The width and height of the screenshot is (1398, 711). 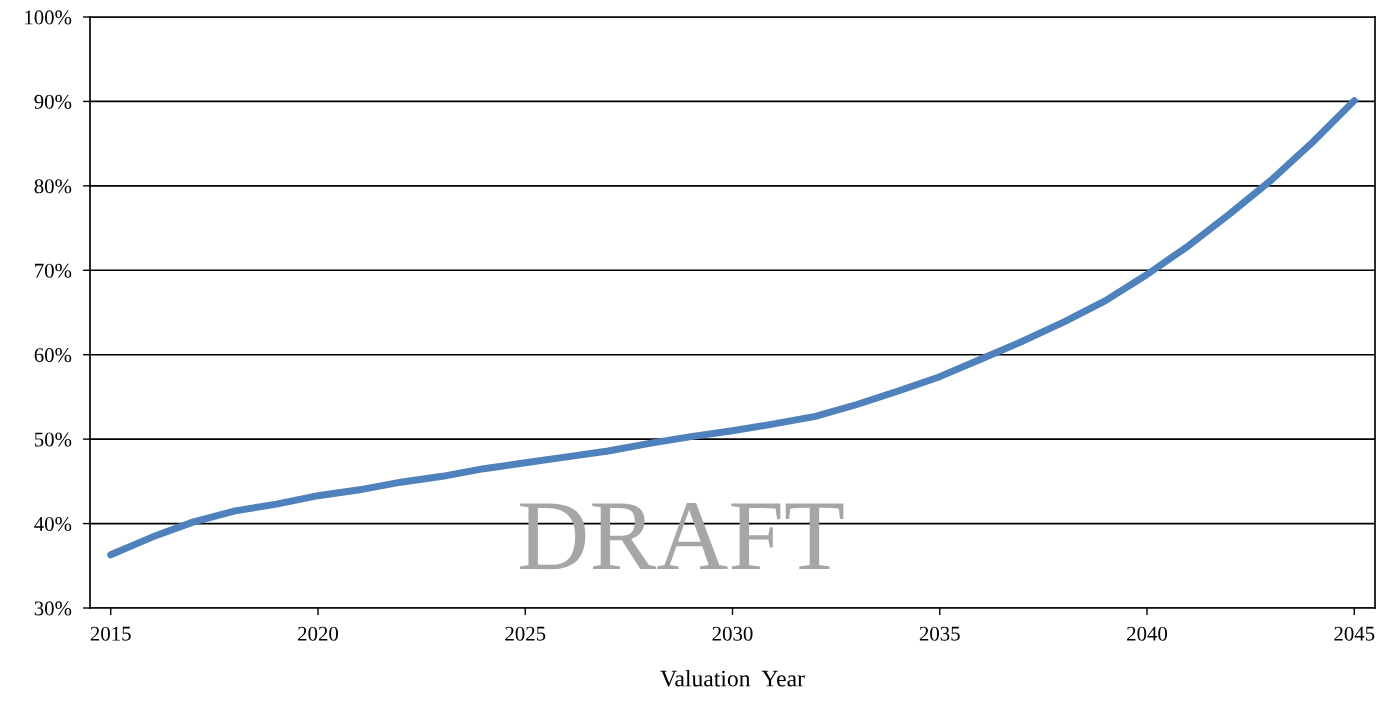 I want to click on x-tick-label: 2020, so click(x=318, y=633).